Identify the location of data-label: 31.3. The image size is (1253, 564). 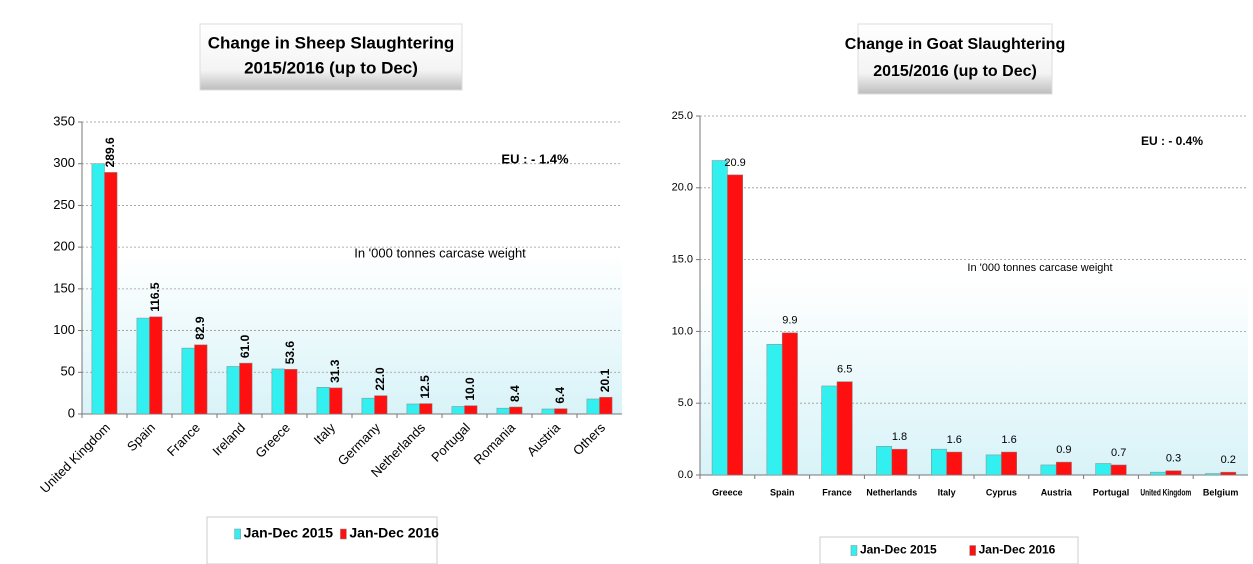
(335, 371).